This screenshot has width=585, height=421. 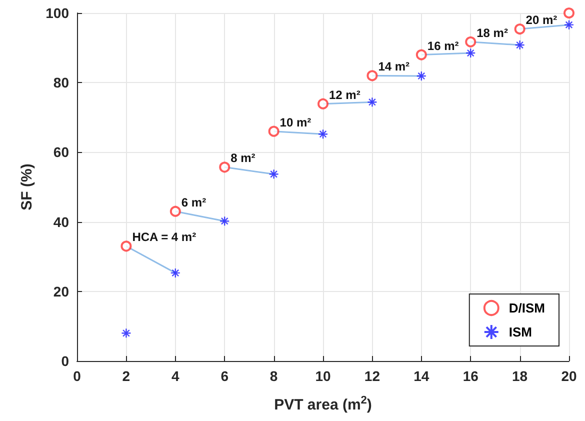 What do you see at coordinates (27, 187) in the screenshot?
I see `y-axis-title: SF (%)` at bounding box center [27, 187].